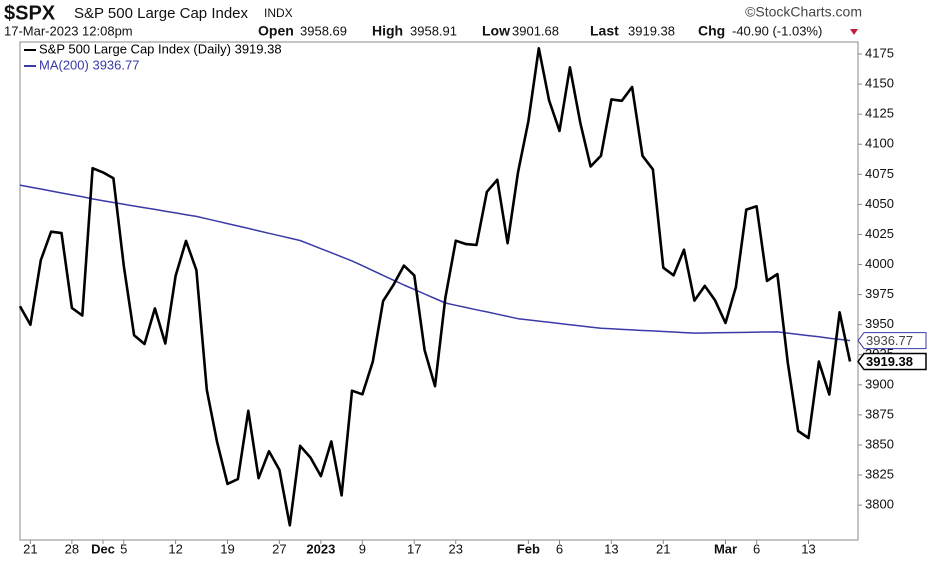  I want to click on quote-value: 3958.69, so click(323, 30).